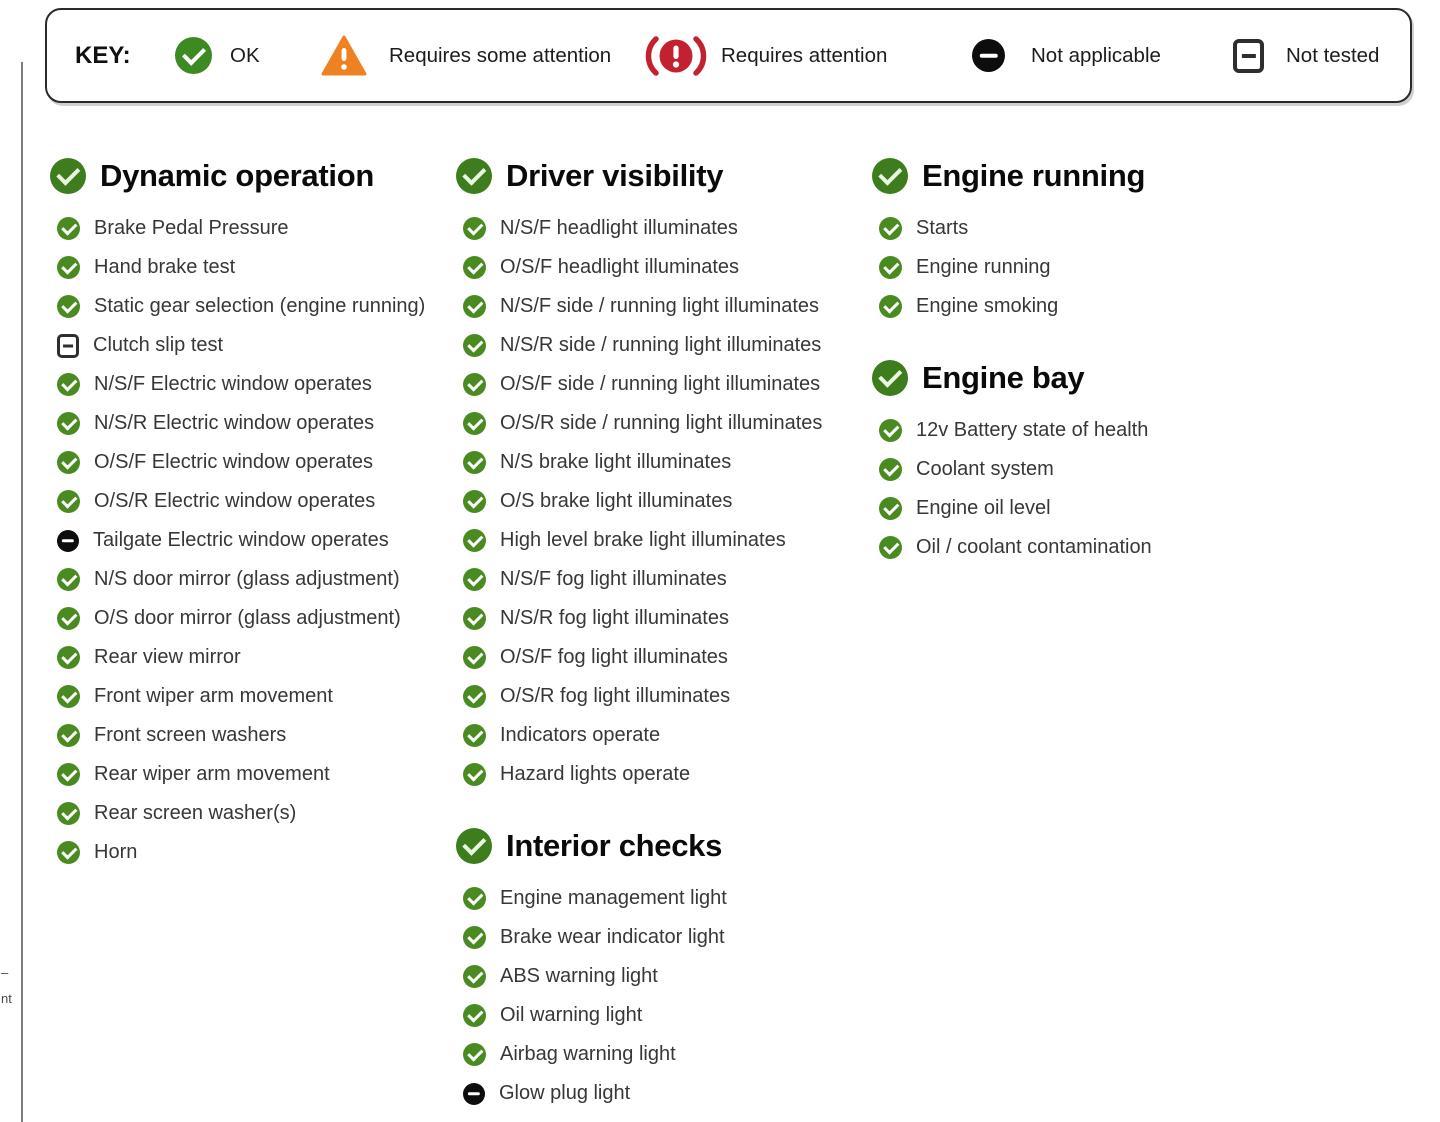 The width and height of the screenshot is (1440, 1122). I want to click on check-item: Rear wiper arm movement, so click(255, 774).